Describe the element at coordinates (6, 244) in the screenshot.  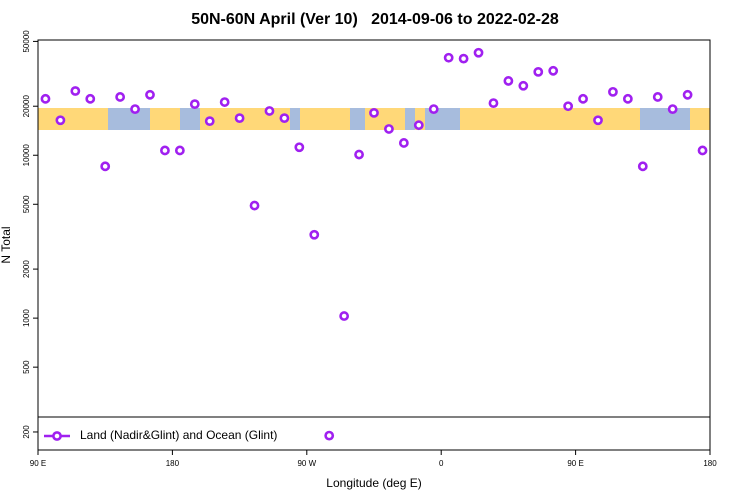
I see `y-axis-label: N Total` at that location.